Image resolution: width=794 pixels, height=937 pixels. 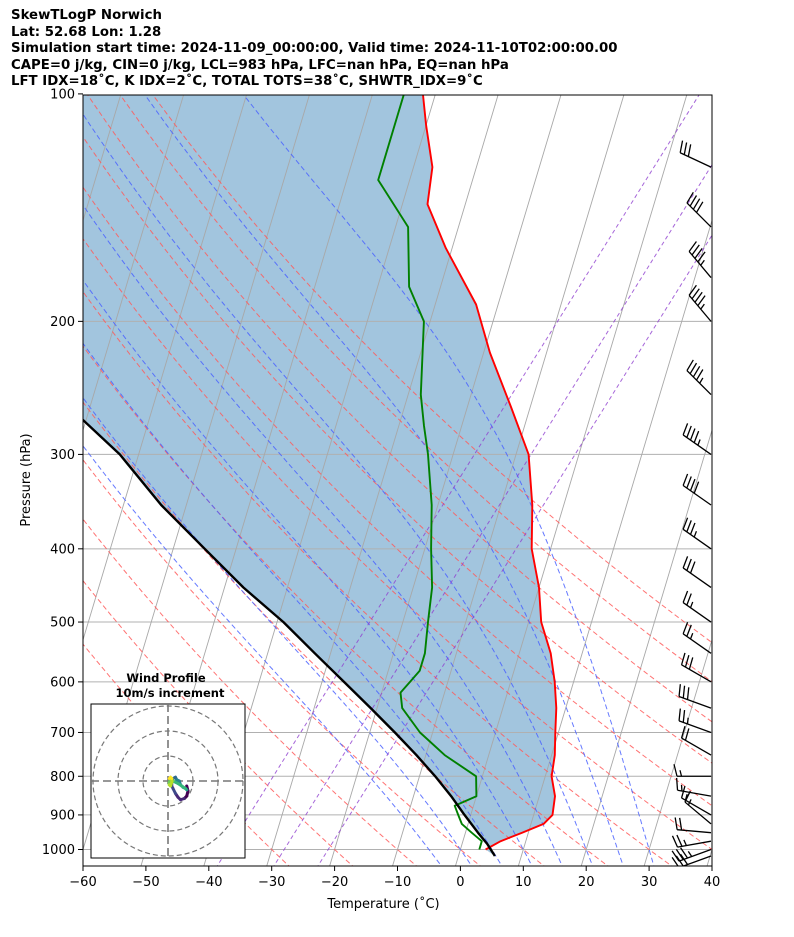 I want to click on x-tick-label: −40, so click(x=208, y=882).